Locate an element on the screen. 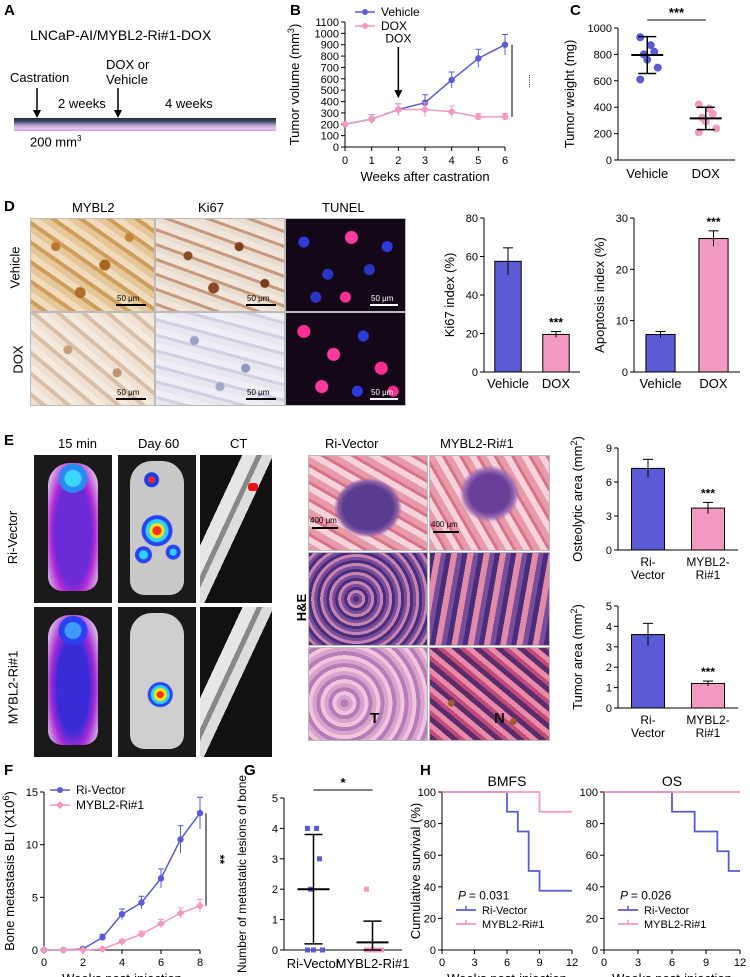 The height and width of the screenshot is (977, 750). two-weeks-label: 2 weeks is located at coordinates (82, 103).